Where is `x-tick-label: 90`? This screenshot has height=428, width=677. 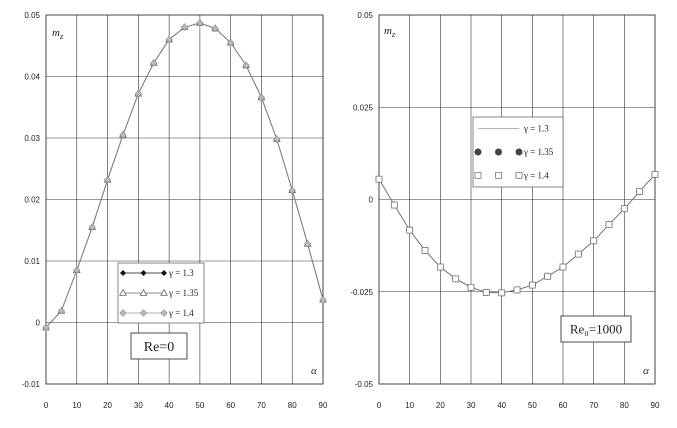 x-tick-label: 90 is located at coordinates (655, 405).